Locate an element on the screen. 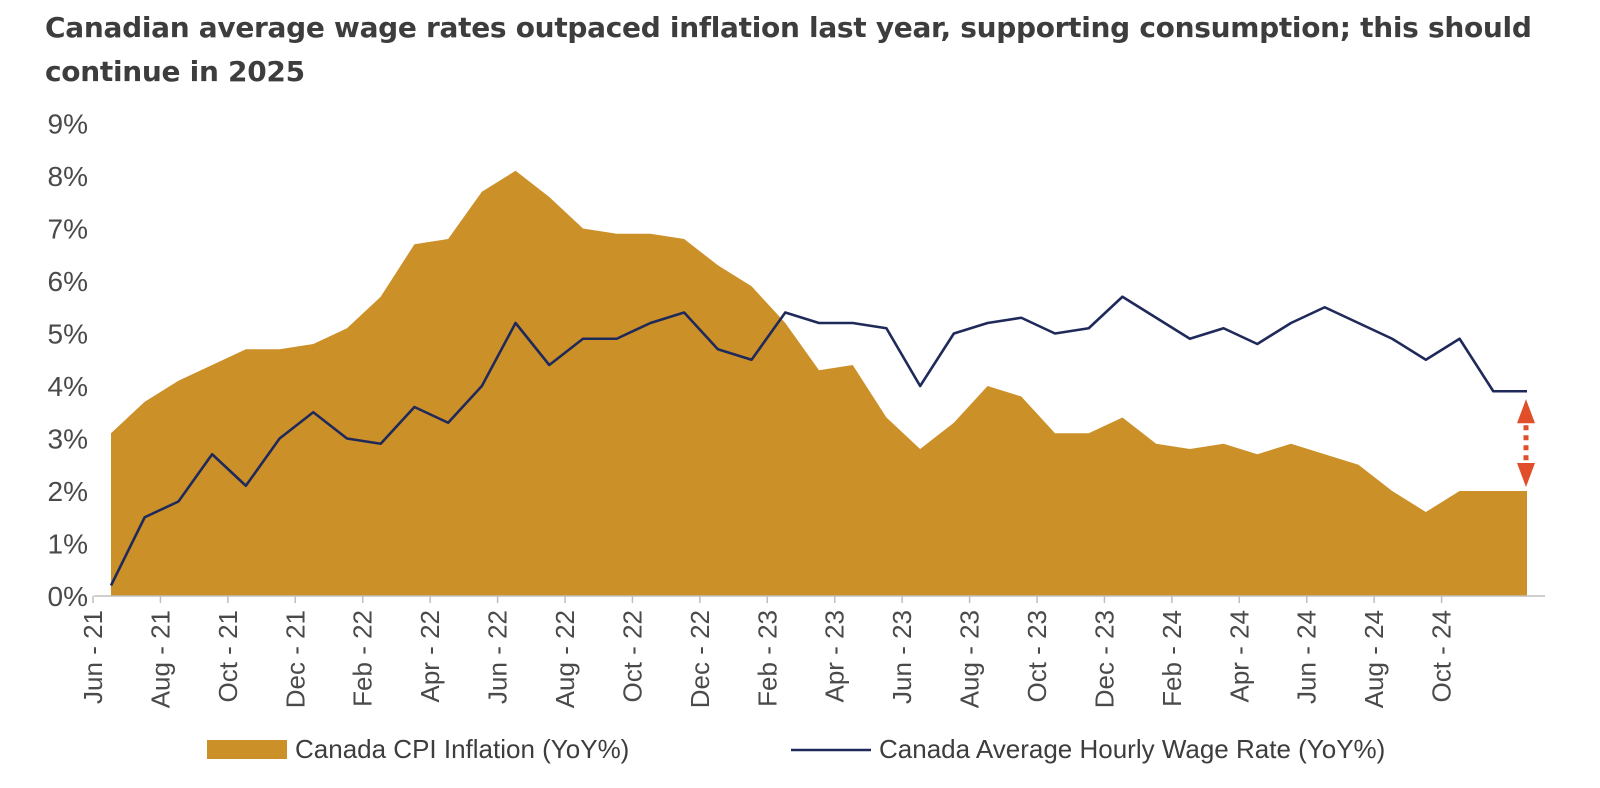 The height and width of the screenshot is (788, 1600). y-tick-label: 2% is located at coordinates (68, 491).